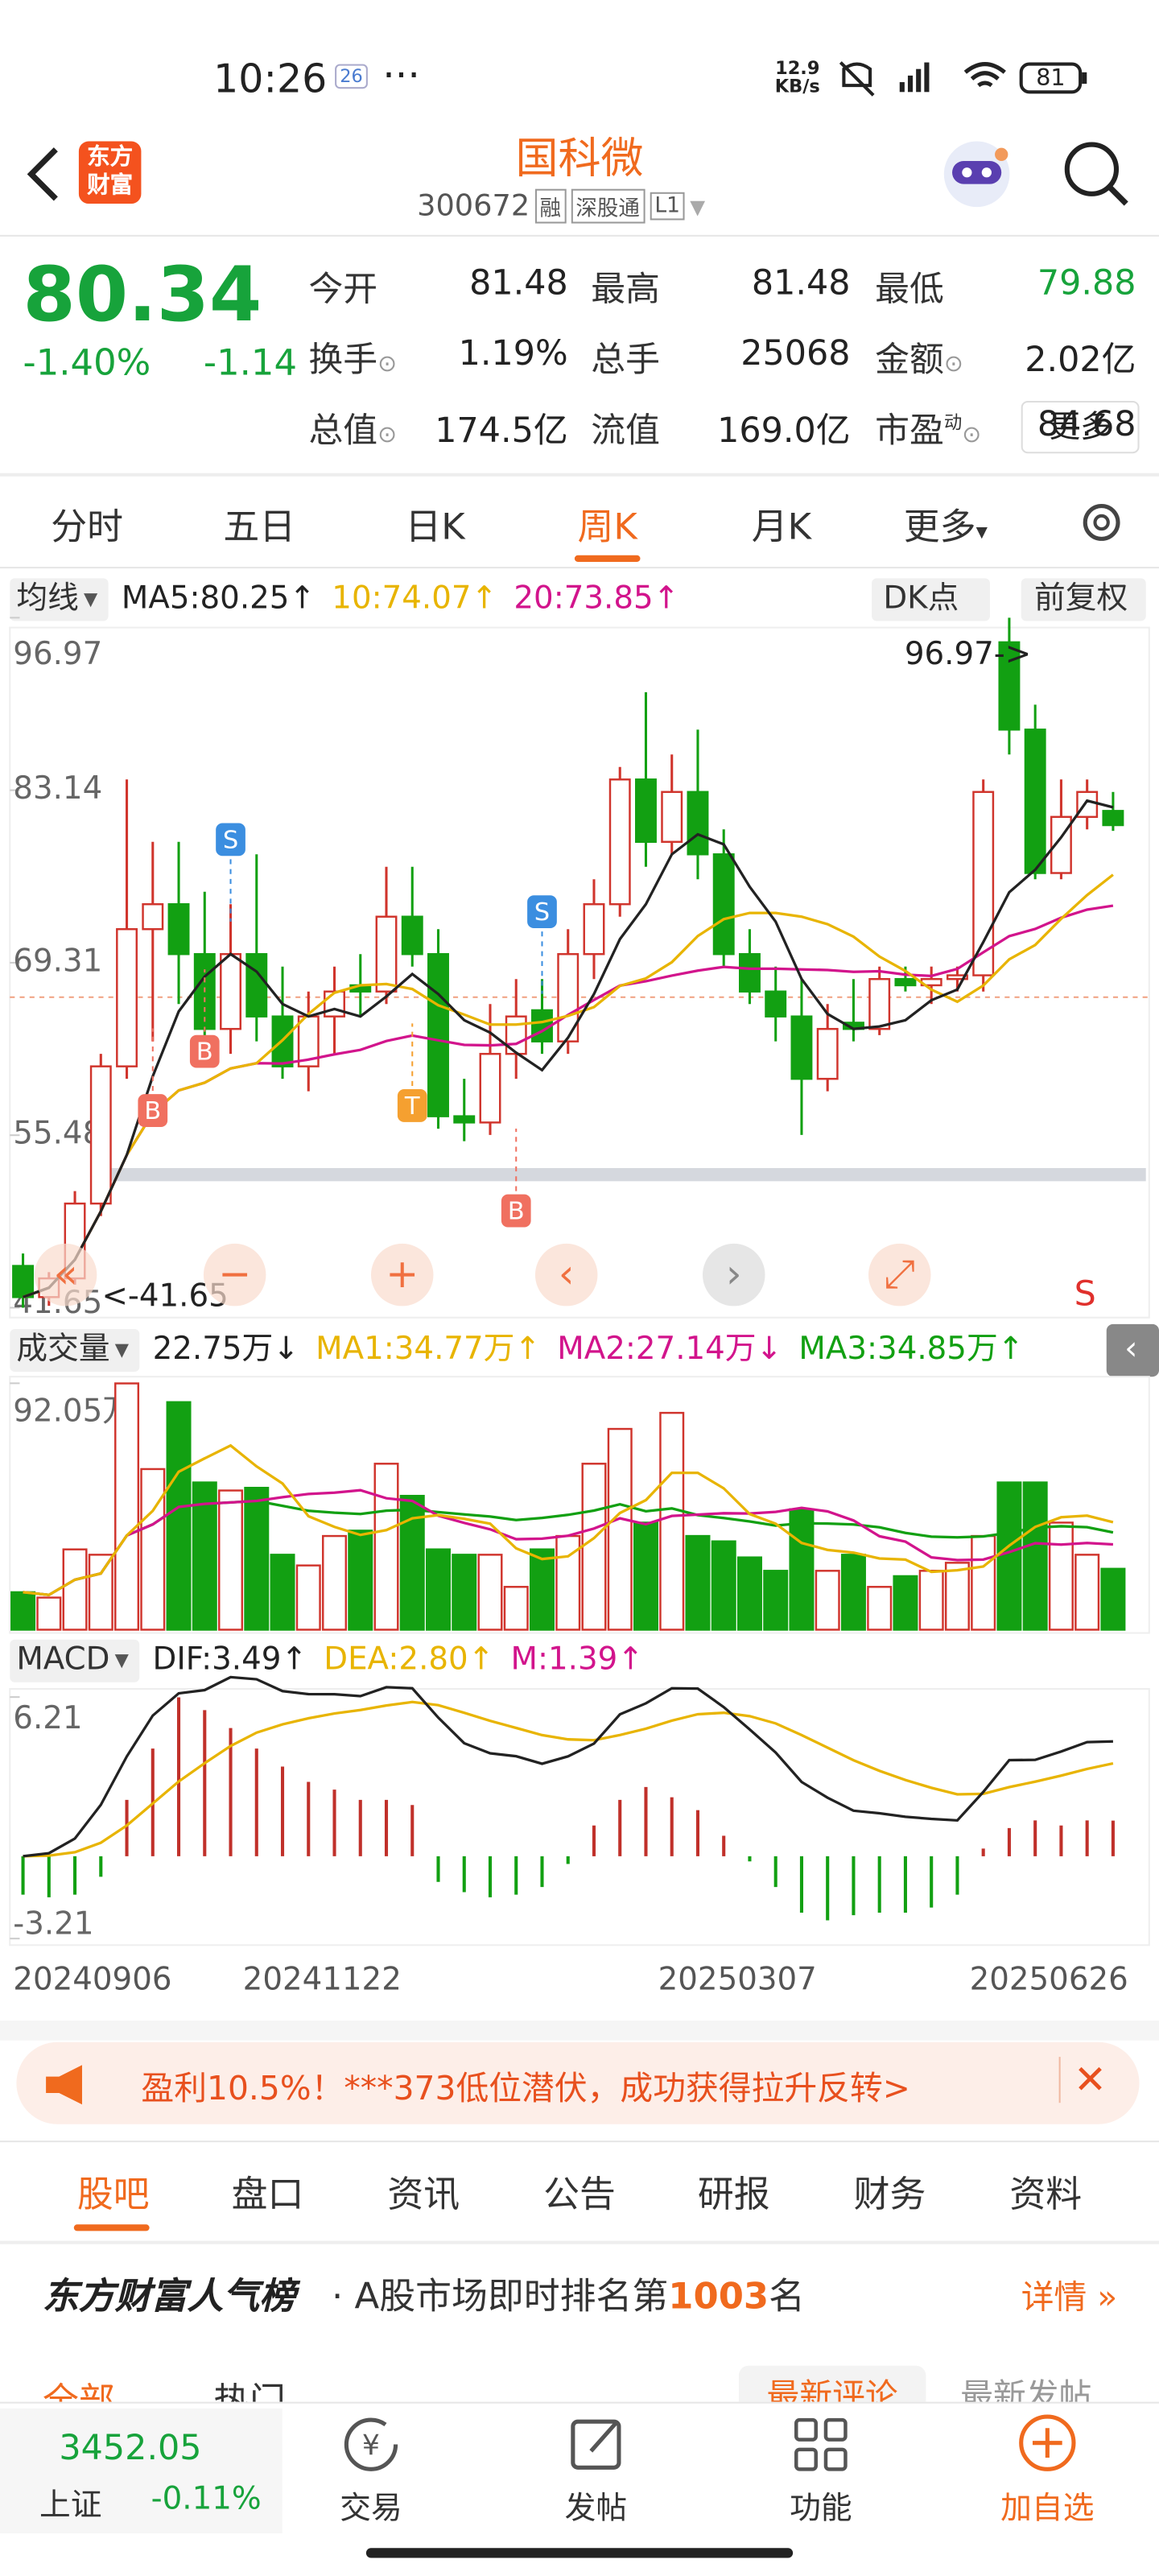  I want to click on chart-control-icon: ‹, so click(567, 1274).